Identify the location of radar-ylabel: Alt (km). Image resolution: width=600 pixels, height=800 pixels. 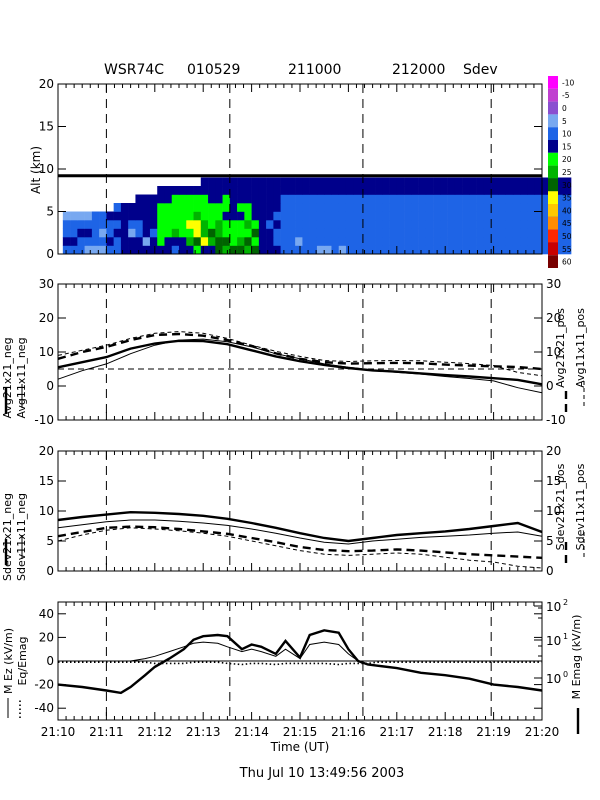
(36, 170).